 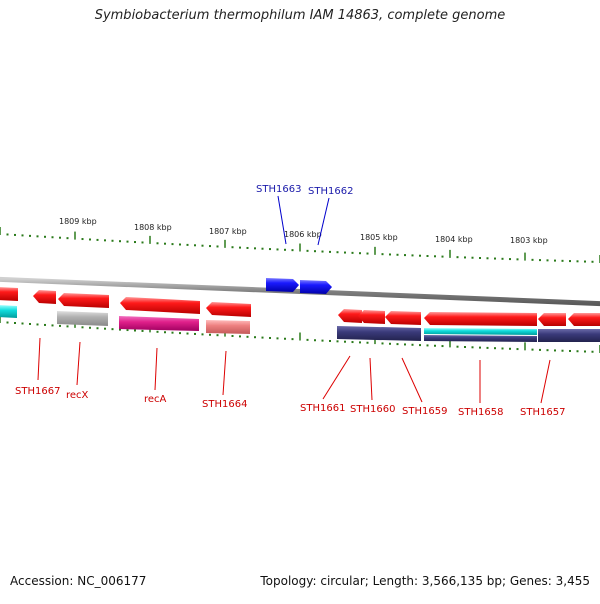 I want to click on gene-arrow-sth1660, so click(x=371, y=317).